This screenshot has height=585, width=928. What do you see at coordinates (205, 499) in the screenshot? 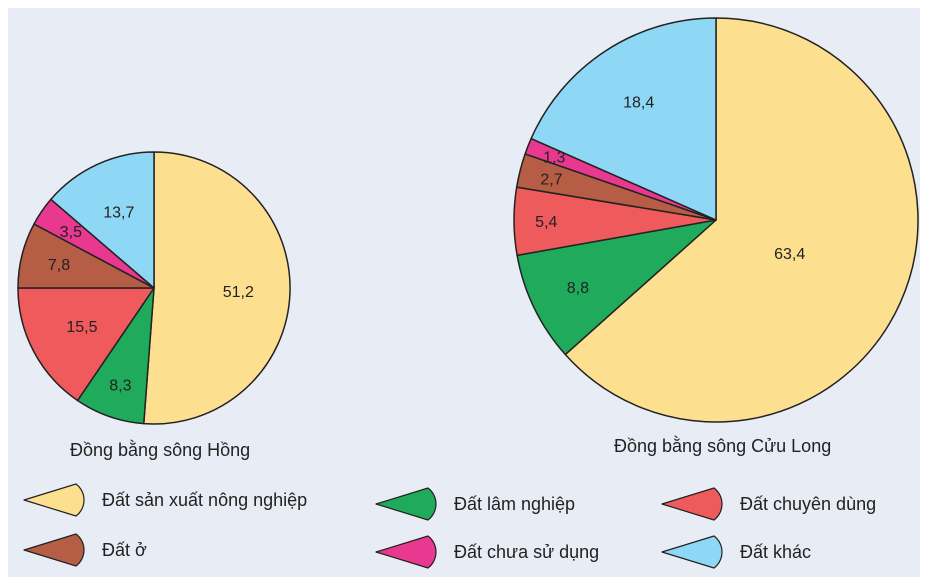
I see `legend-label: Đất sản xuất nông nghiệp` at bounding box center [205, 499].